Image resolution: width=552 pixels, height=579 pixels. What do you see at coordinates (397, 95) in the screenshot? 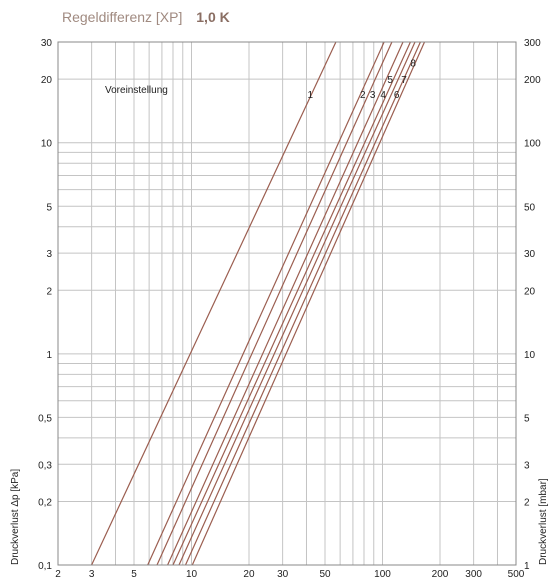
I see `curve-label-6: 6` at bounding box center [397, 95].